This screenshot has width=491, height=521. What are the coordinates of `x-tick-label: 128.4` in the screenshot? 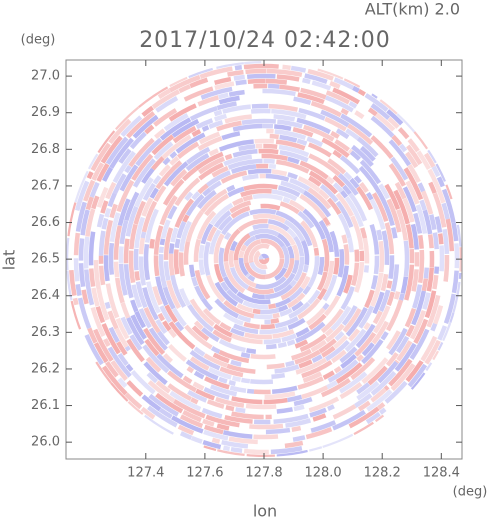 It's located at (441, 473).